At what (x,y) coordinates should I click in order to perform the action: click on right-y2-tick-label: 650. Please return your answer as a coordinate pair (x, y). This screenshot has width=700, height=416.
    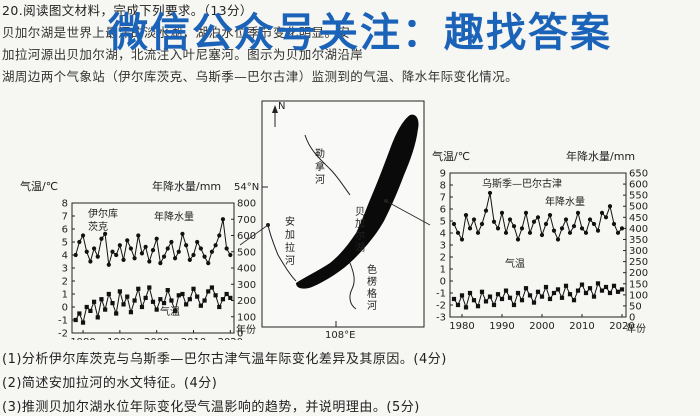
    Looking at the image, I should click on (638, 174).